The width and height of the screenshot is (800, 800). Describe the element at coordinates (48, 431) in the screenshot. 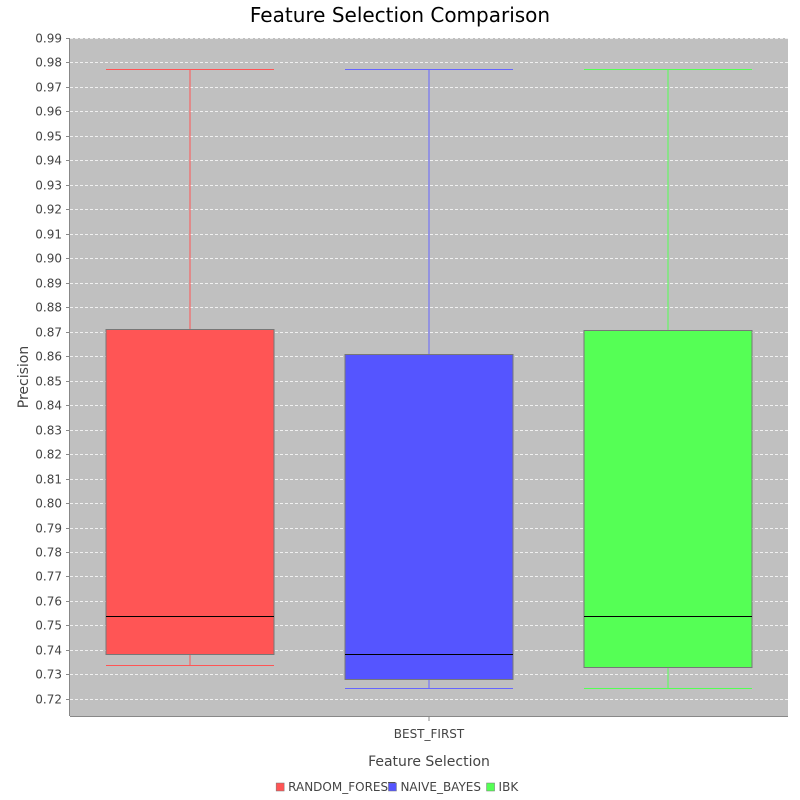

I see `y-tick-label: 0.83` at that location.